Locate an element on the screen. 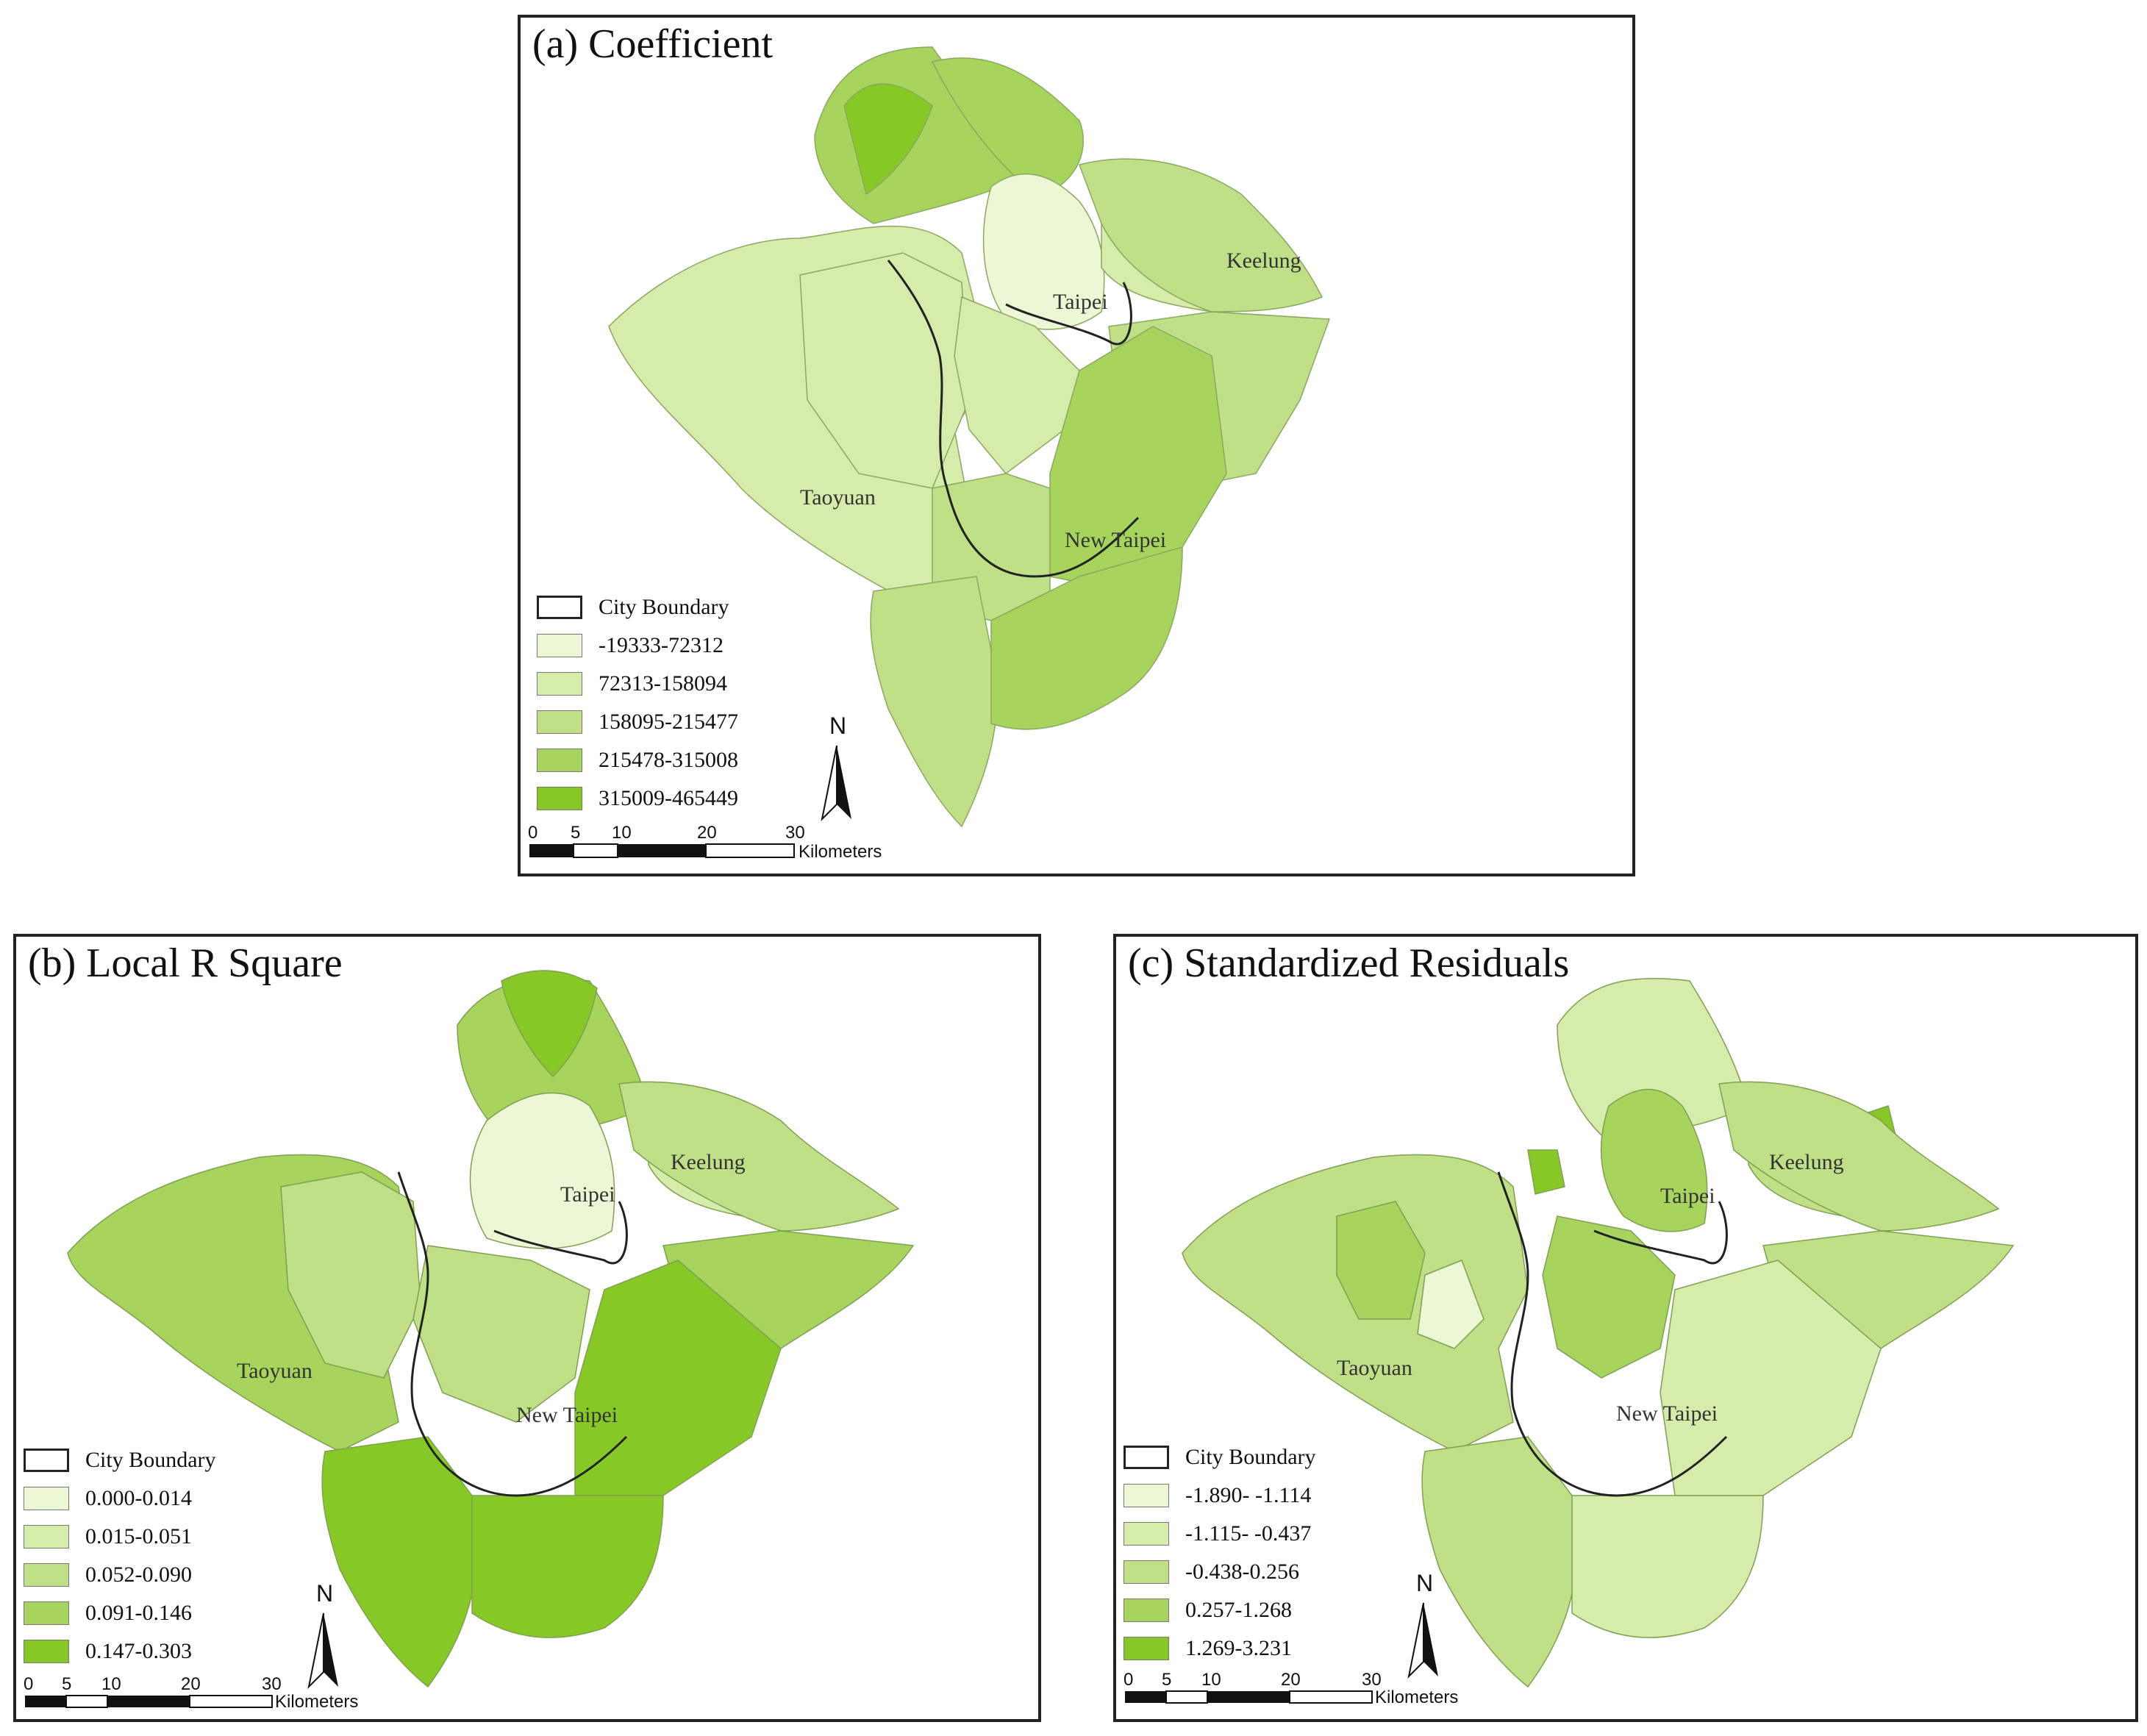 Image resolution: width=2147 pixels, height=1736 pixels. legend-label: 0.257-1.268 is located at coordinates (1238, 1610).